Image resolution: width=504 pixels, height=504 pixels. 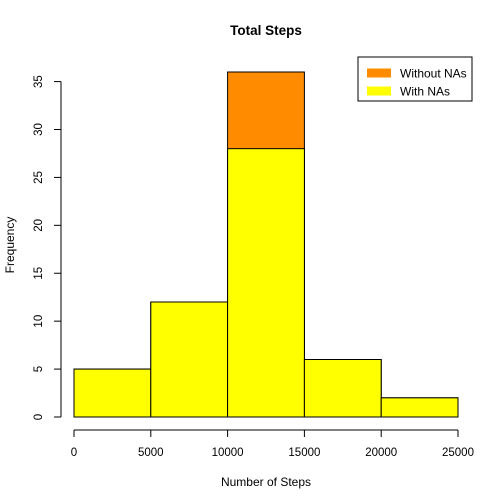 What do you see at coordinates (433, 74) in the screenshot?
I see `legend-label-without-nas: Without NAs` at bounding box center [433, 74].